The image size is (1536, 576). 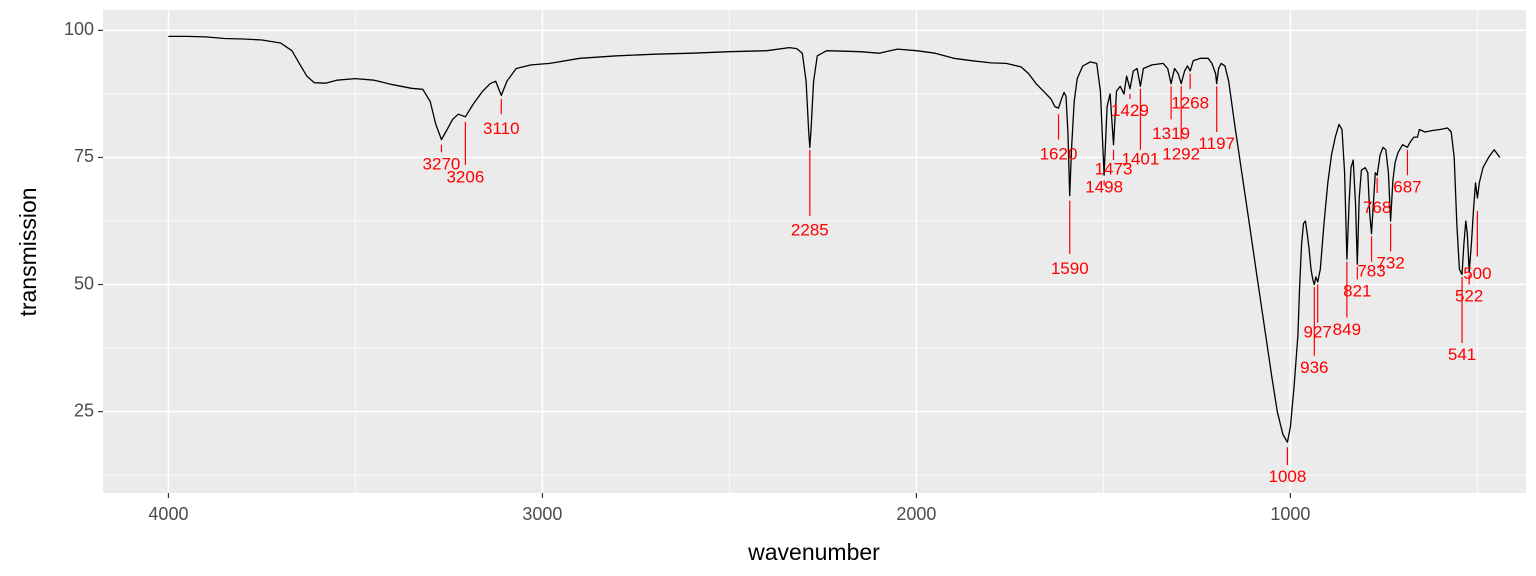 I want to click on y-axis-title: transmission, so click(x=28, y=251).